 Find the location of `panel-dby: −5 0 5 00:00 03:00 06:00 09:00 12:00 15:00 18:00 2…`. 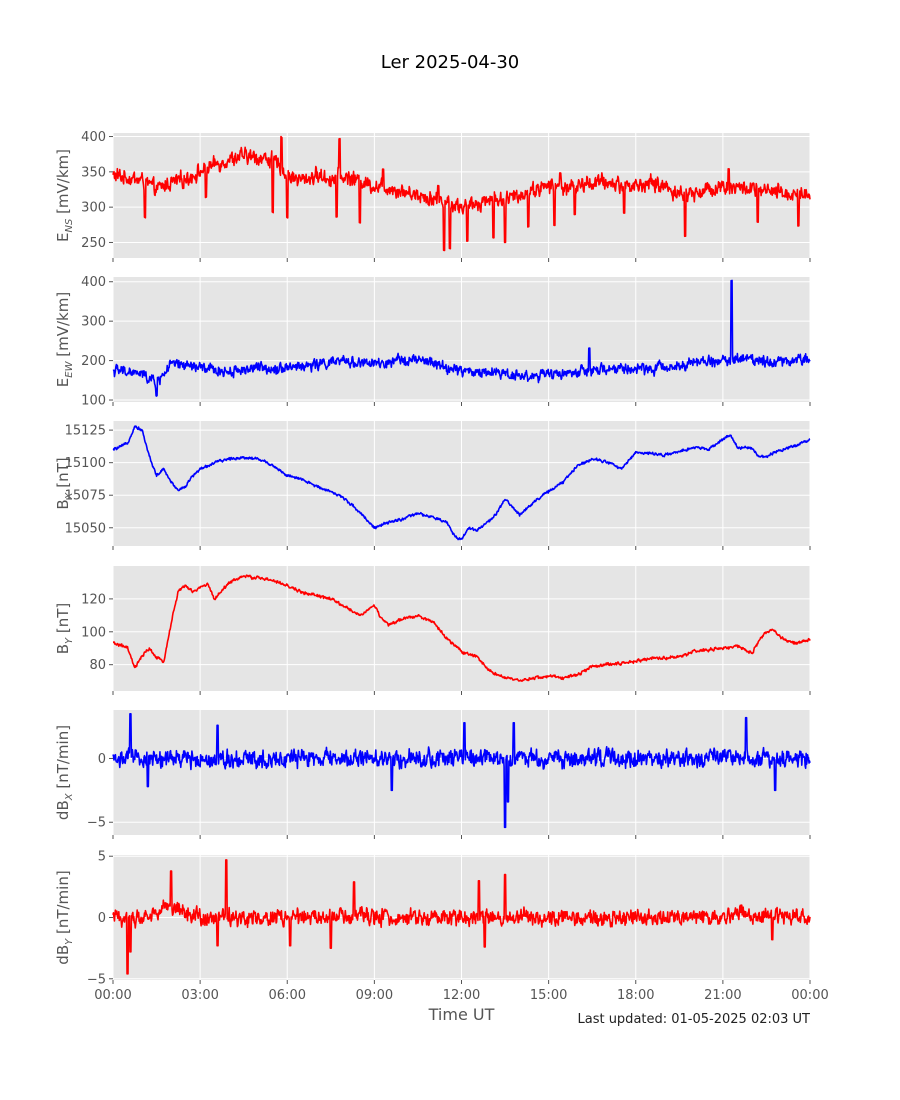

panel-dby: −5 0 5 00:00 03:00 06:00 09:00 12:00 15:00 18:00 2… is located at coordinates (441, 926).